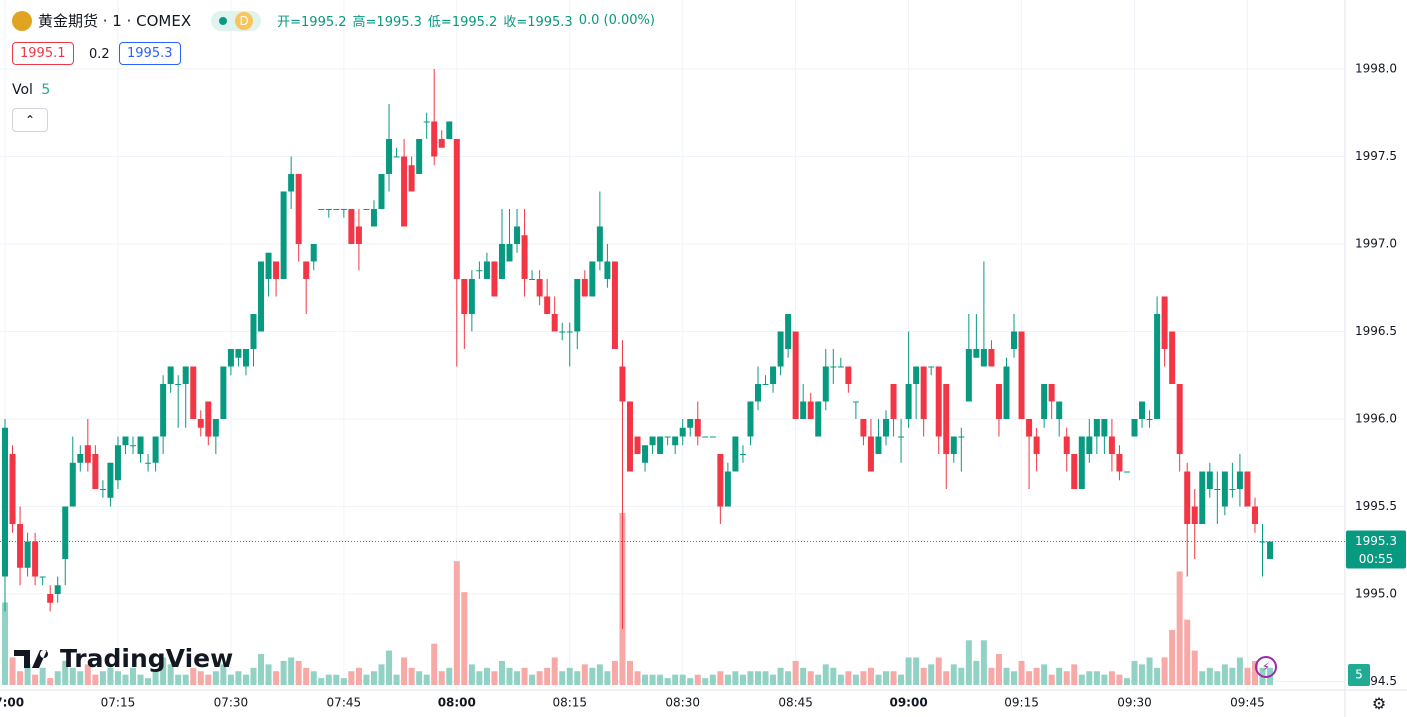 The width and height of the screenshot is (1407, 717). What do you see at coordinates (1379, 703) in the screenshot?
I see `settings-icon: ⚙` at bounding box center [1379, 703].